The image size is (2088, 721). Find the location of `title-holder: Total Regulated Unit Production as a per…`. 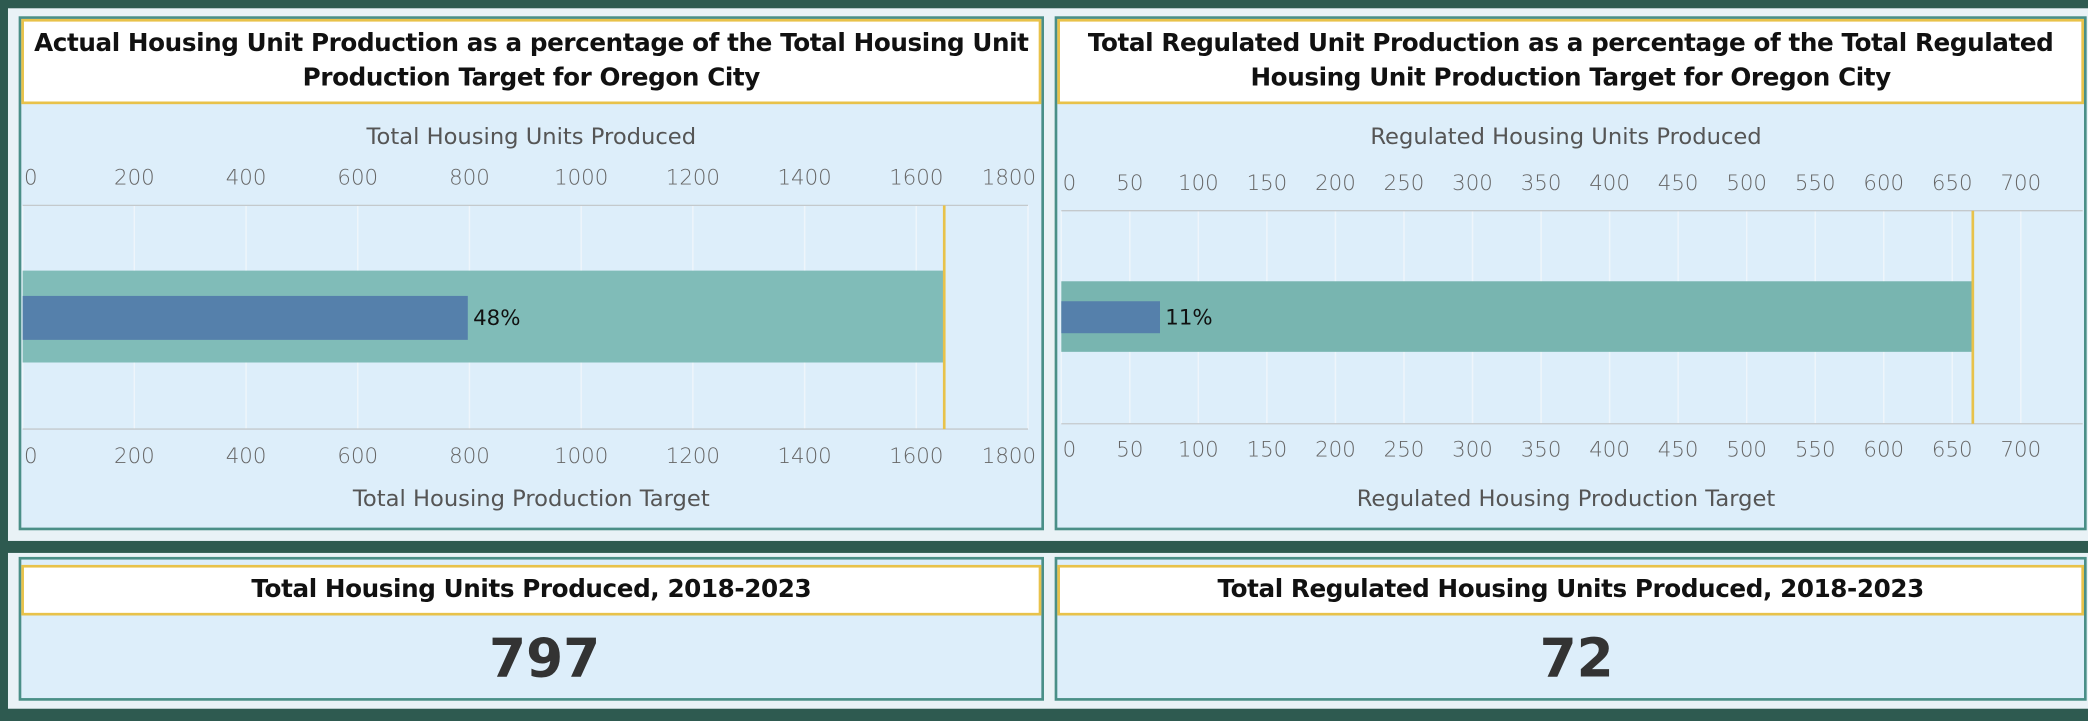

title-holder: Total Regulated Unit Production as a per… is located at coordinates (1570, 61).